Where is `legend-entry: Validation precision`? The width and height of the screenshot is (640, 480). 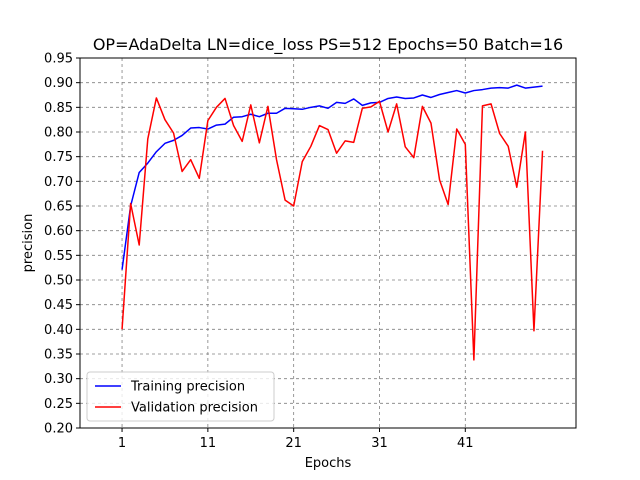 legend-entry: Validation precision is located at coordinates (194, 408).